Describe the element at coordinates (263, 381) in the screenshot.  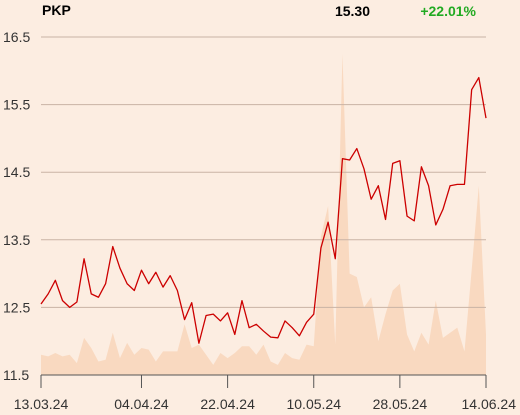
I see `x-axis` at that location.